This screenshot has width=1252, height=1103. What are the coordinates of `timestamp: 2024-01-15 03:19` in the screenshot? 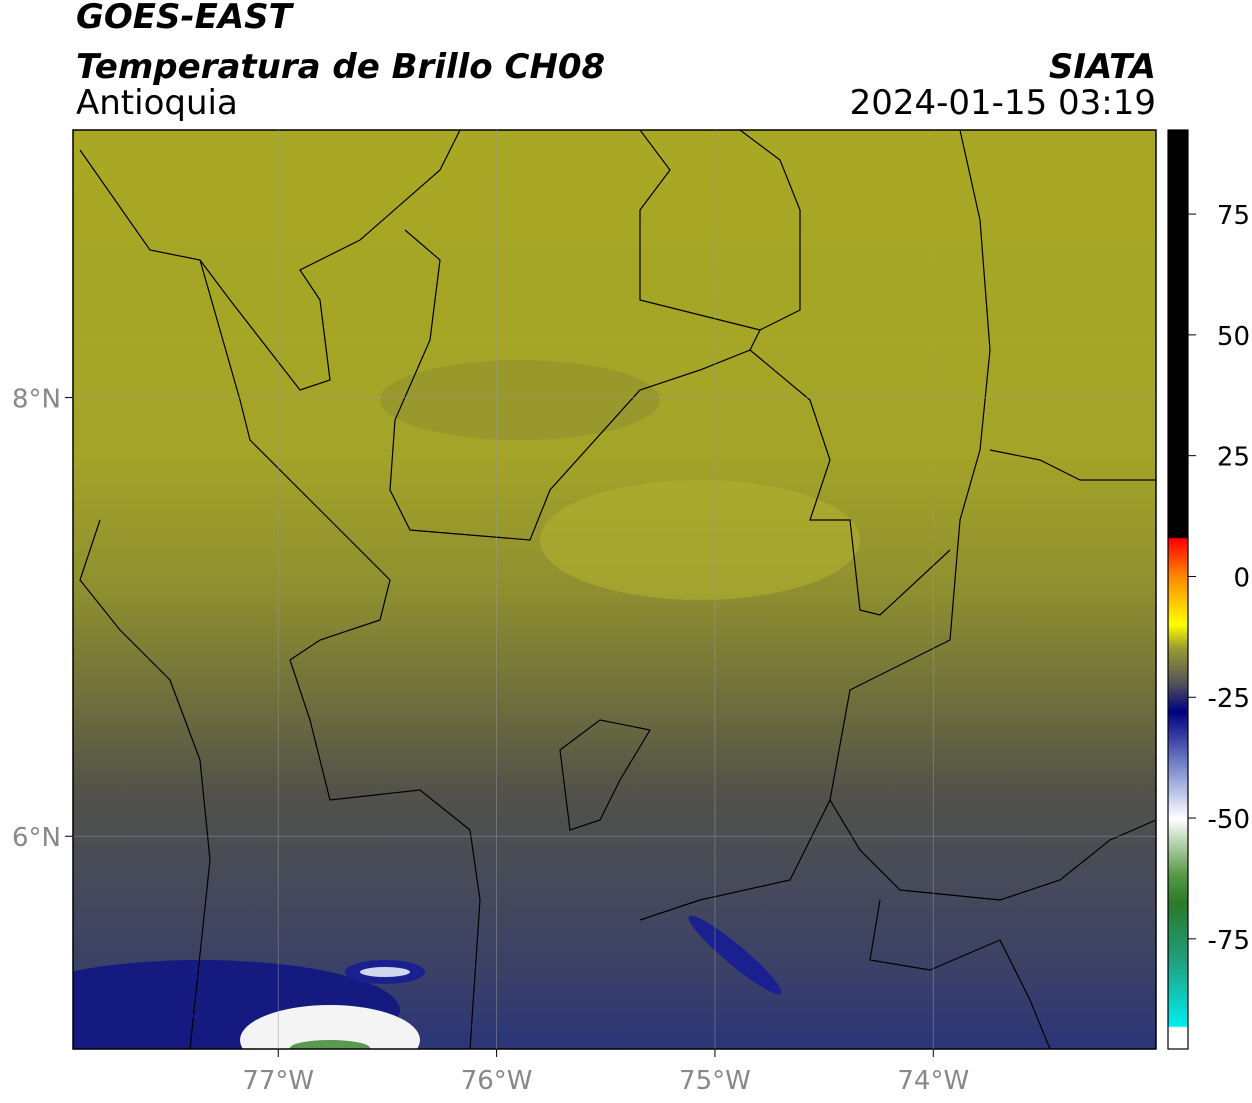 It's located at (1003, 103).